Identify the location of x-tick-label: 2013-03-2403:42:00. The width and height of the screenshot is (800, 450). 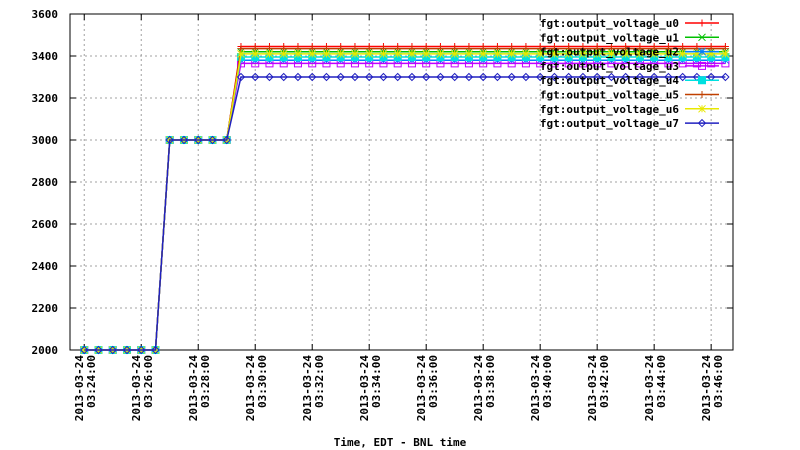
(598, 388).